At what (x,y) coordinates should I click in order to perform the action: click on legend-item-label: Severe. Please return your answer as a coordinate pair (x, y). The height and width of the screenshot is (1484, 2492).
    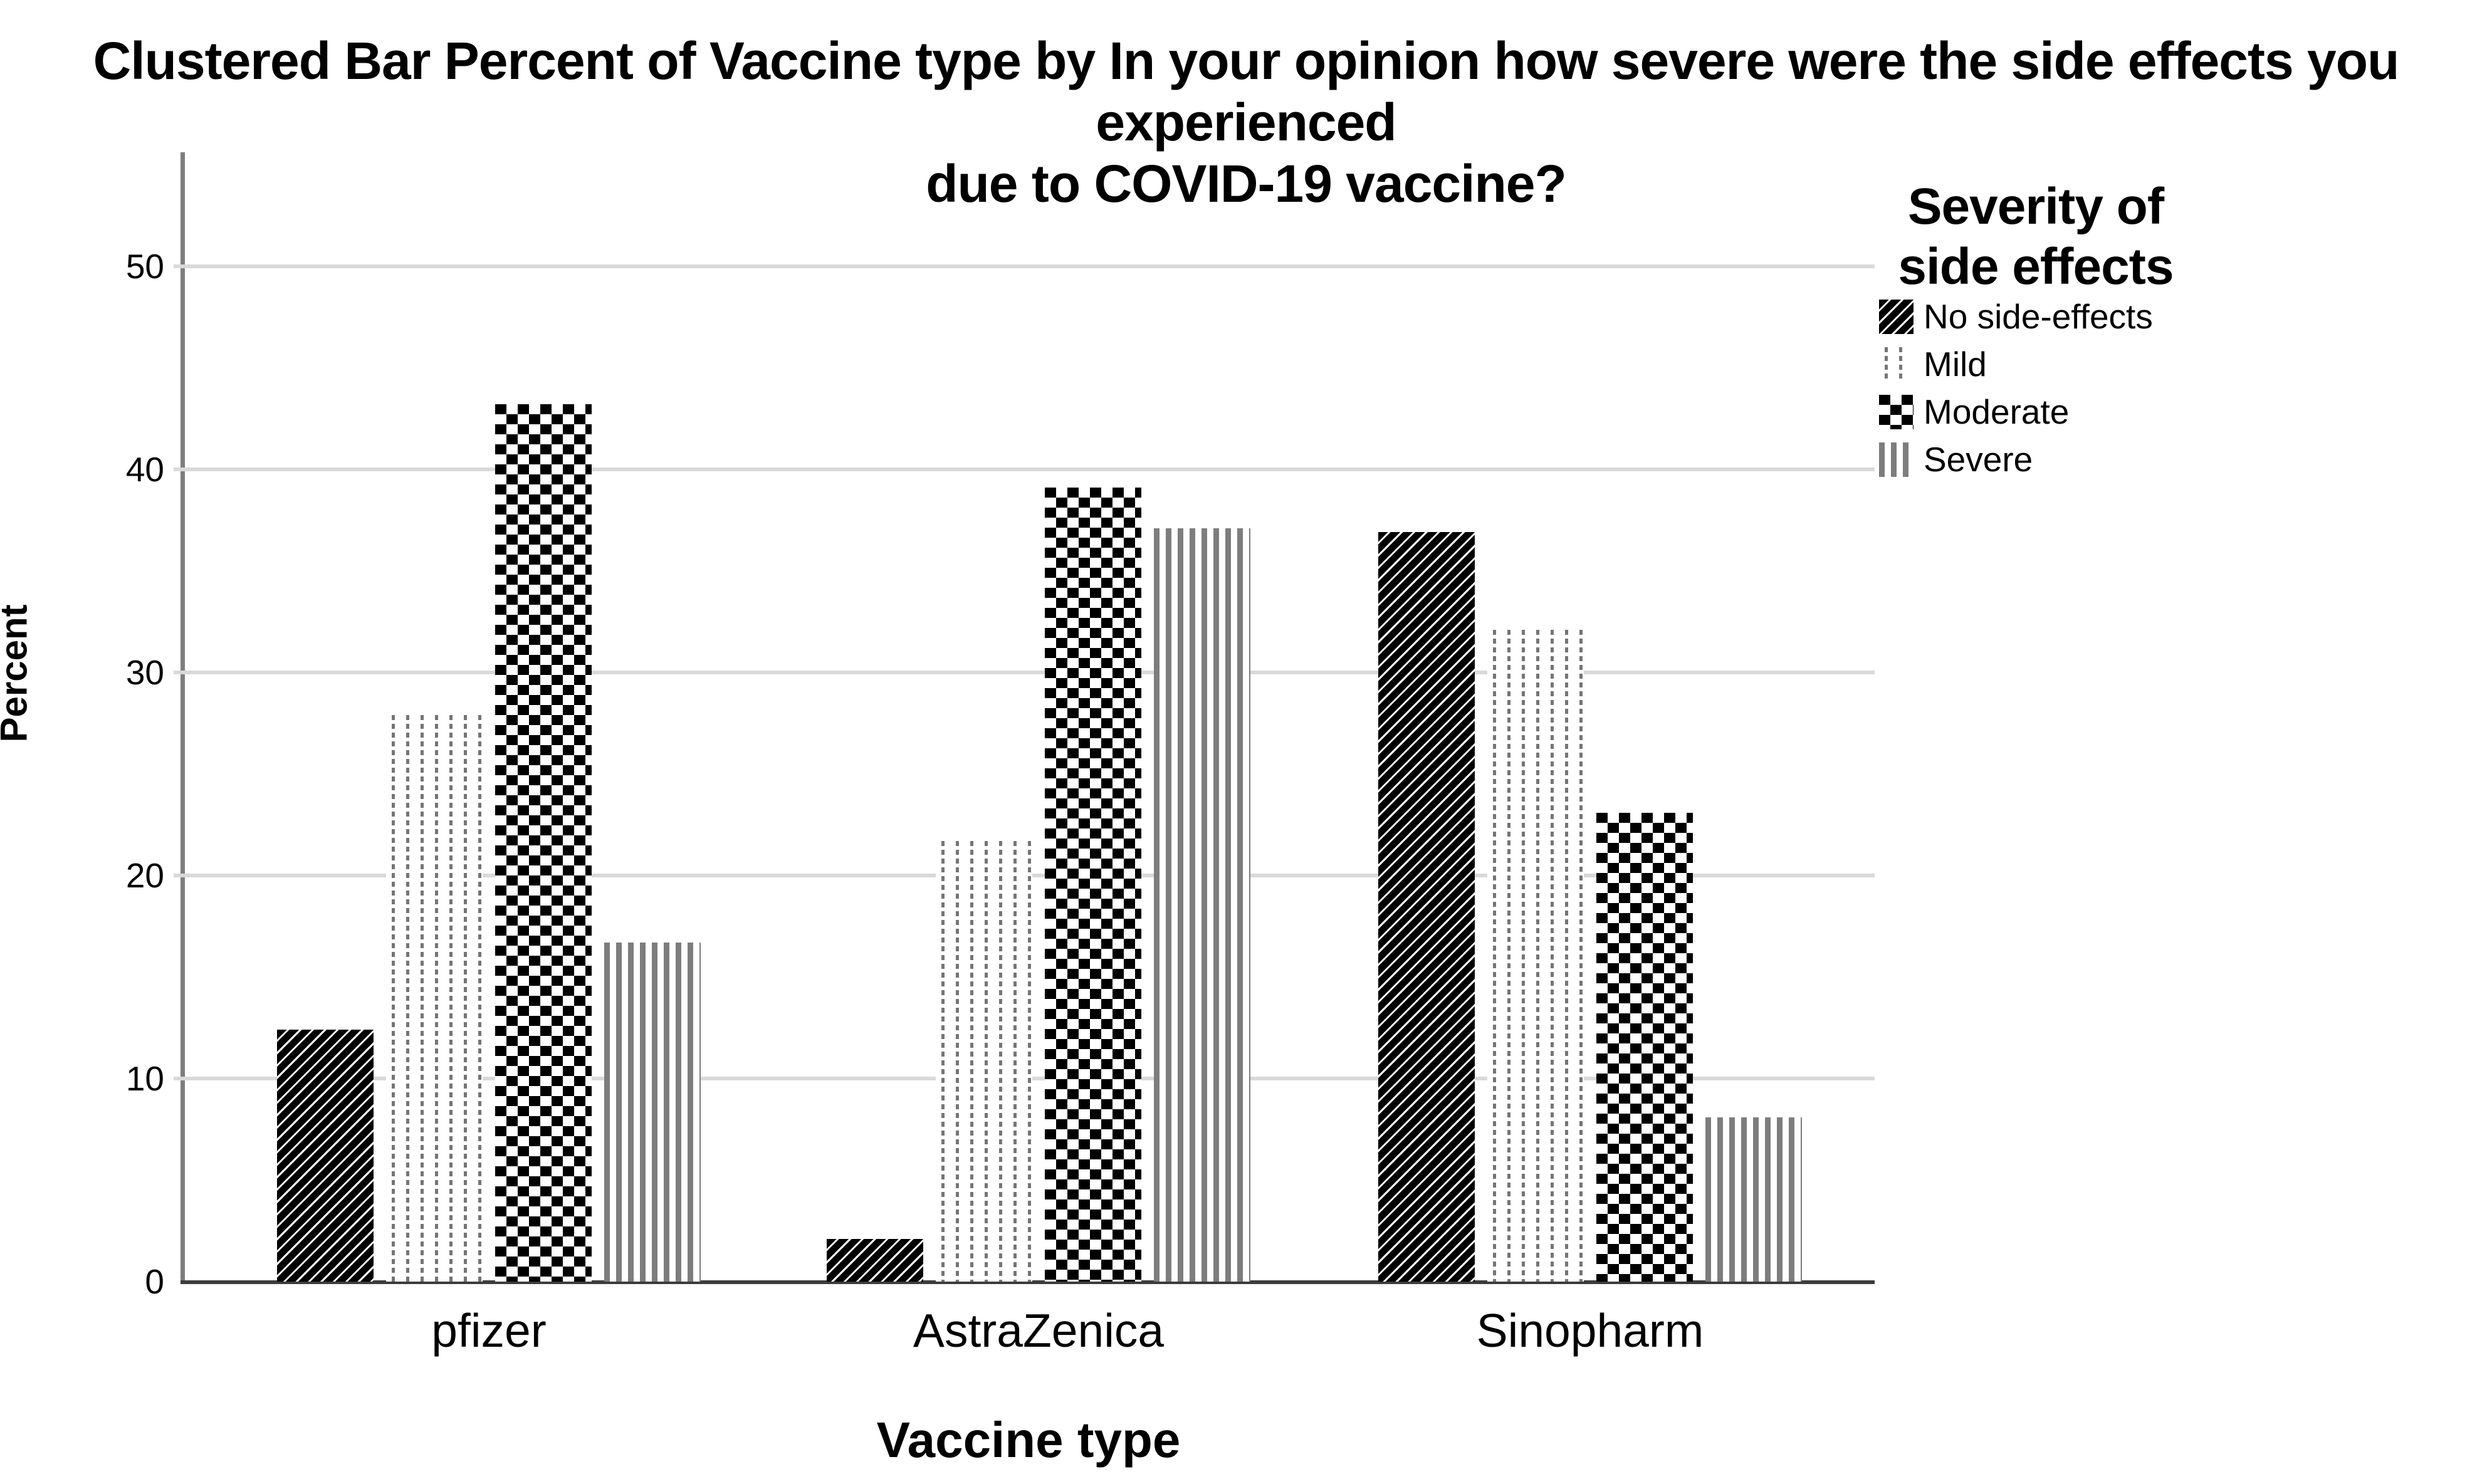
    Looking at the image, I should click on (1978, 459).